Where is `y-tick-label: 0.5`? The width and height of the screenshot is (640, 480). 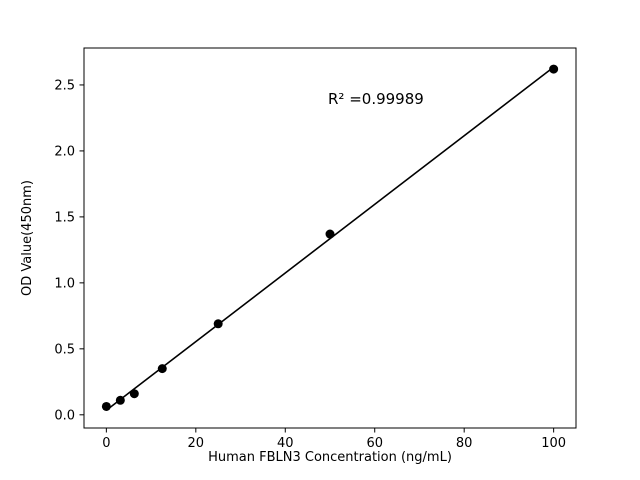 y-tick-label: 0.5 is located at coordinates (64, 349).